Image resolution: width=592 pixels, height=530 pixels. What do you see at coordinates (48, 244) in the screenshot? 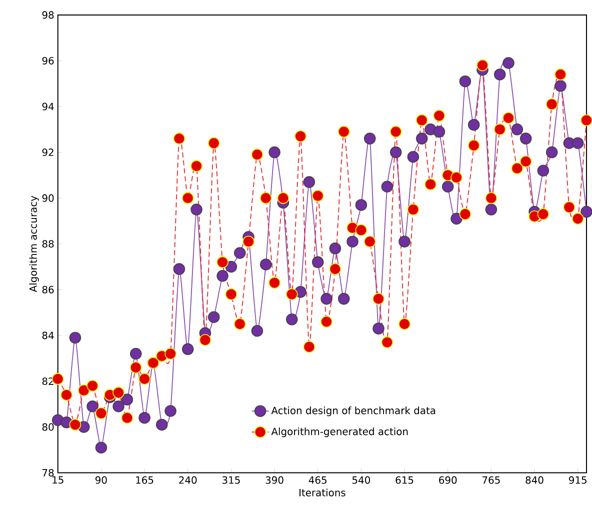
I see `y-tick-label: 88` at bounding box center [48, 244].